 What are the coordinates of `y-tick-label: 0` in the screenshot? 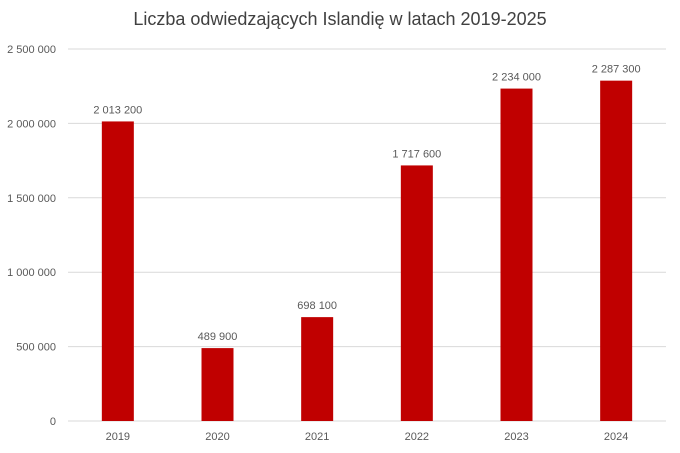 It's located at (53, 422).